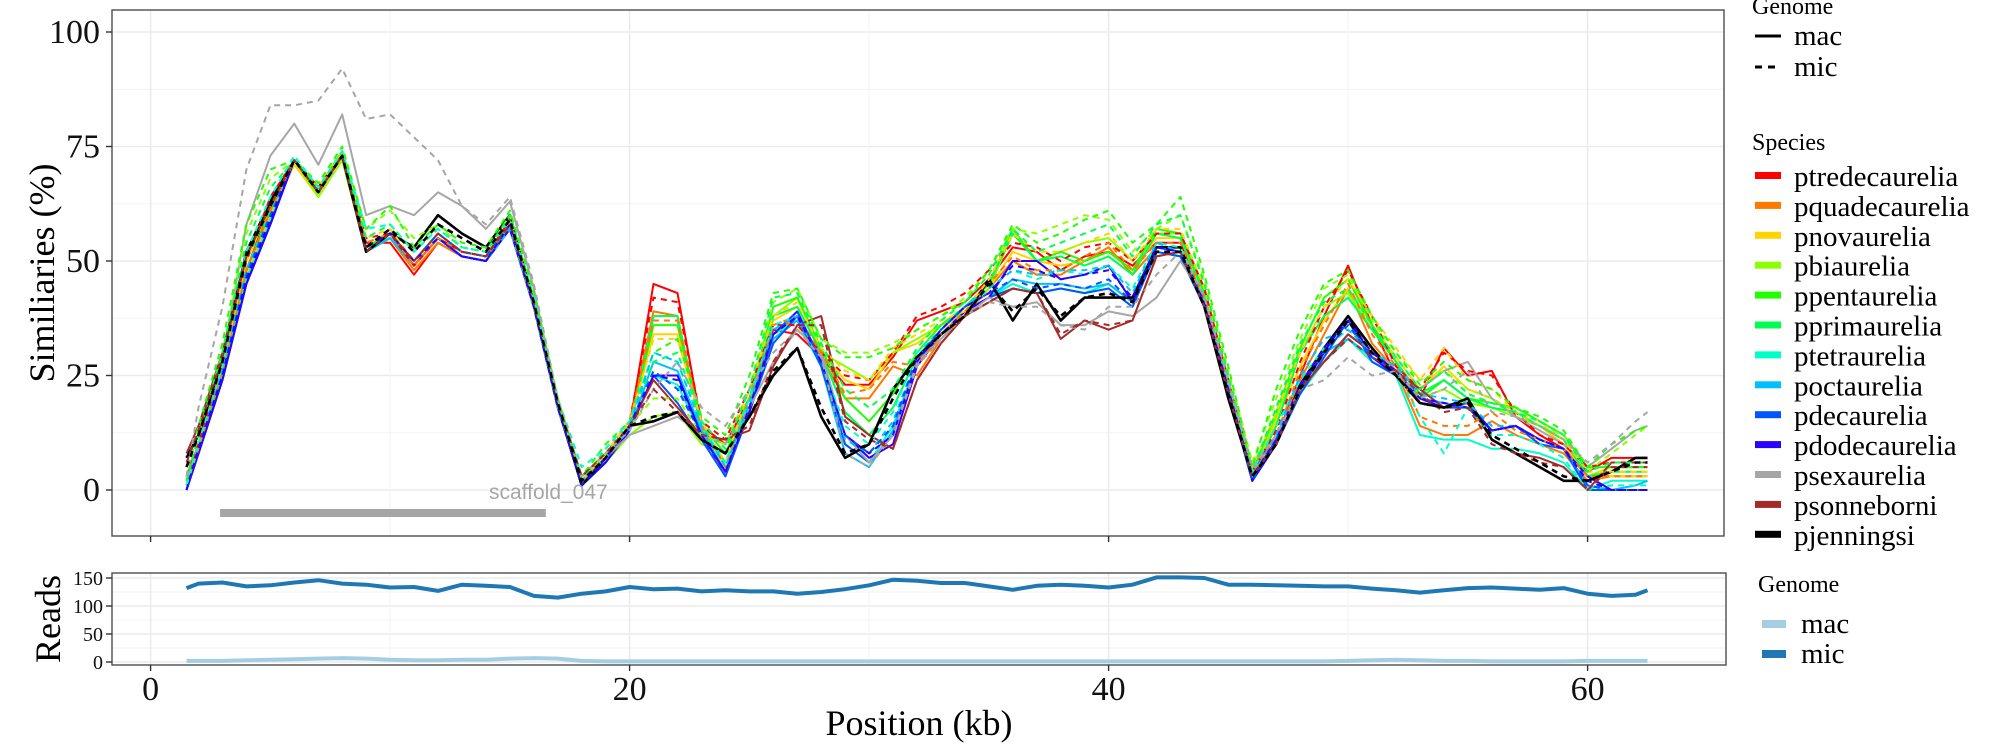  I want to click on x-tick-label: 60, so click(1588, 689).